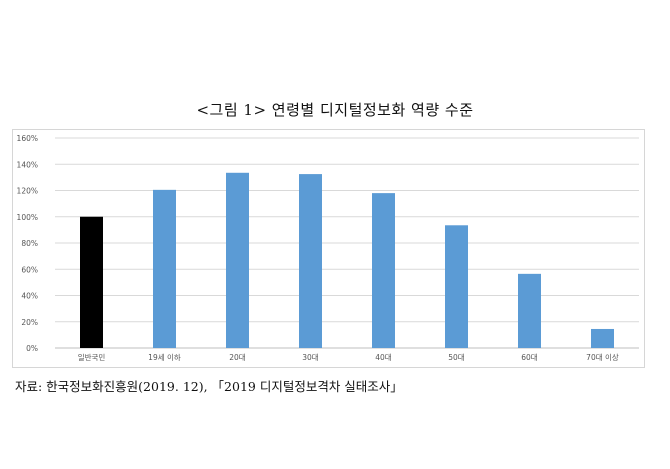 Image resolution: width=670 pixels, height=469 pixels. I want to click on y-tick-label: 40%, so click(29, 296).